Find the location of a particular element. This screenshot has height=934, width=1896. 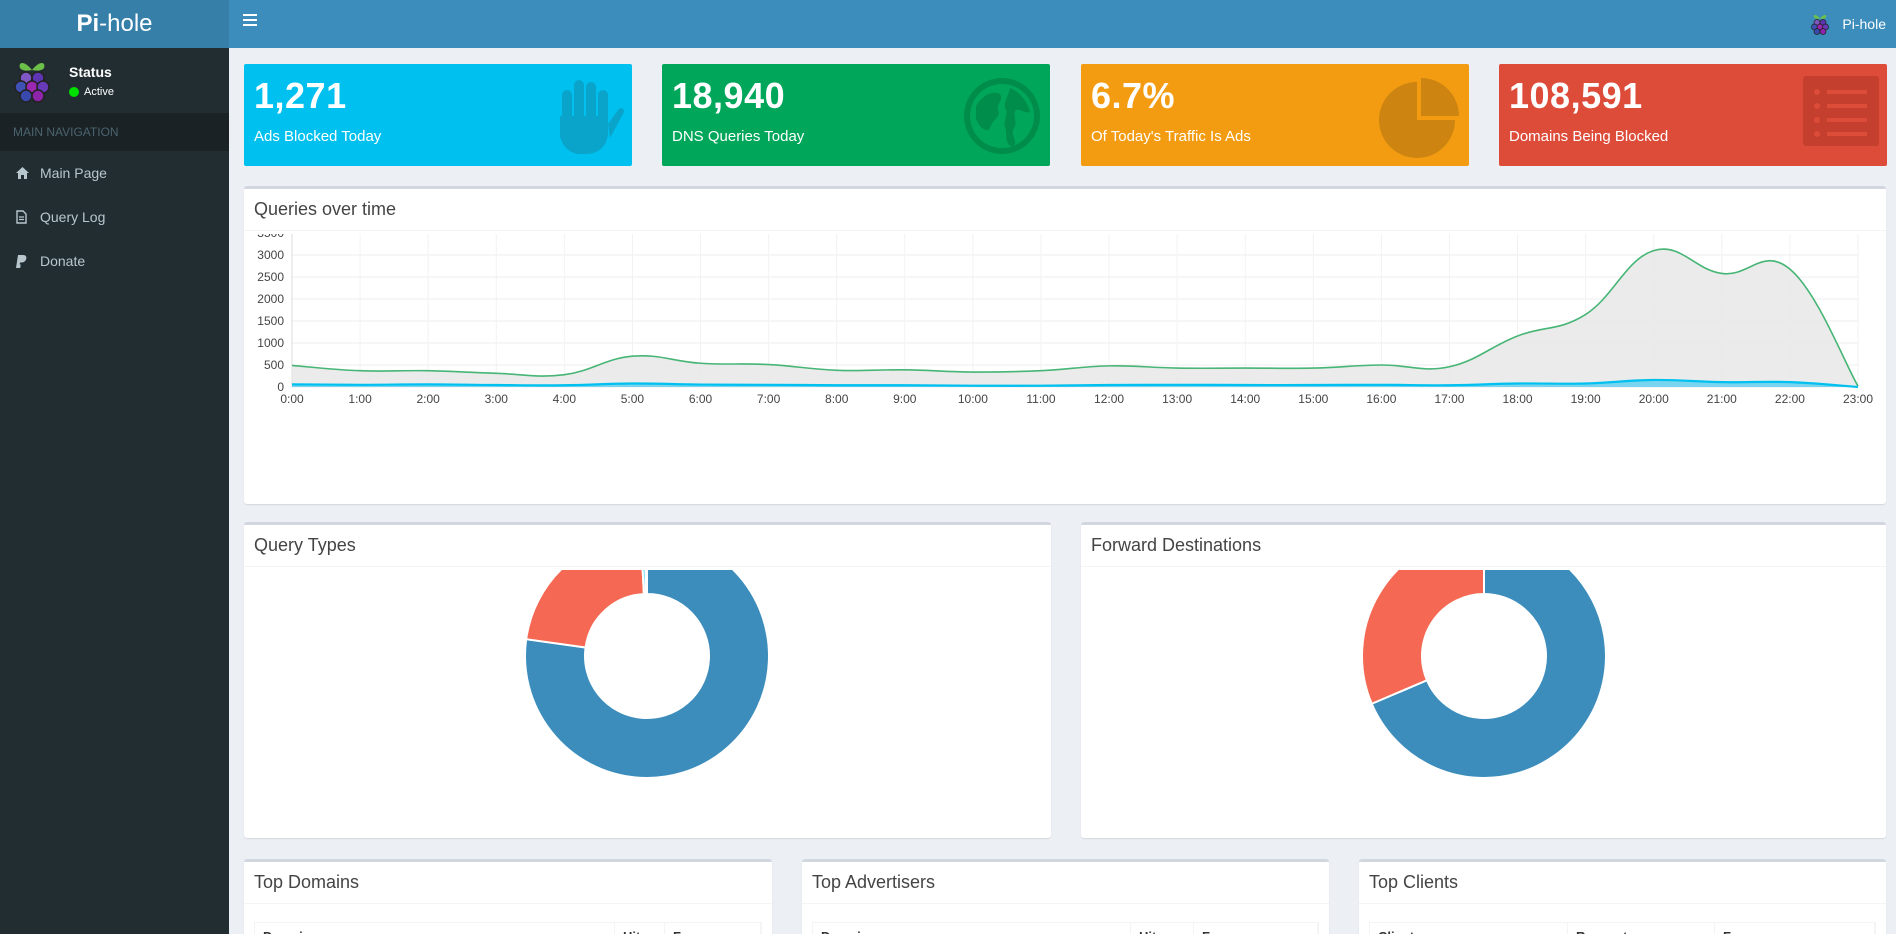

globe-icon is located at coordinates (1002, 116).